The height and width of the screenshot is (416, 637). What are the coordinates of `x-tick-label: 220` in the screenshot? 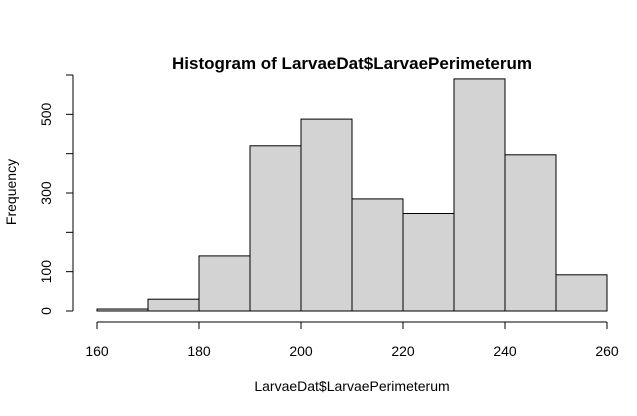 It's located at (403, 351).